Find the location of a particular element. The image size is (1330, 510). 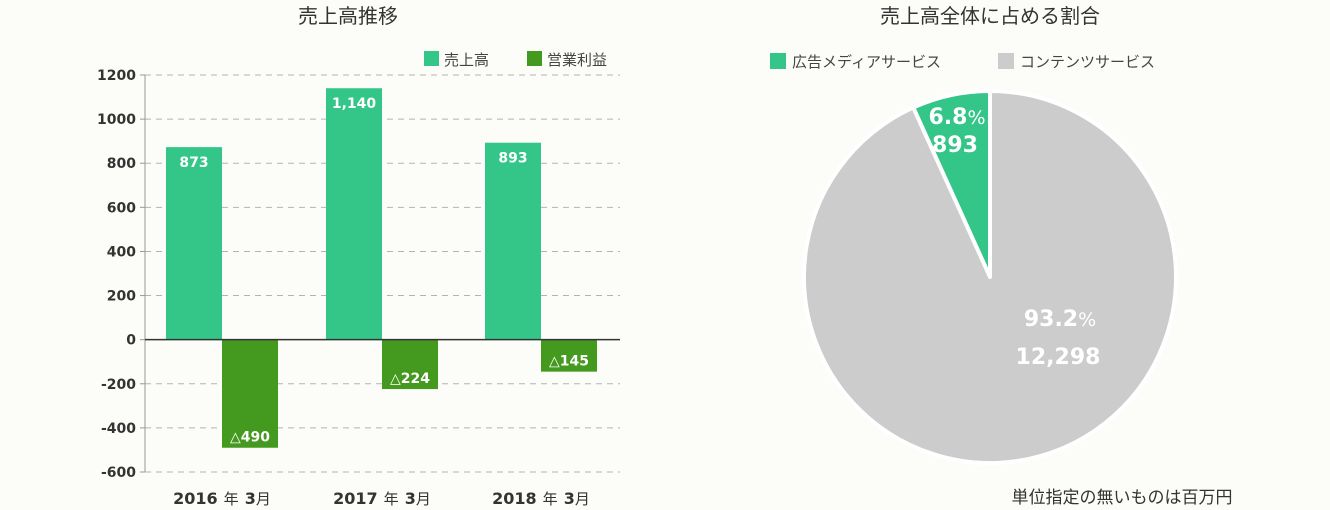

legend-swatch-profit is located at coordinates (534, 58).